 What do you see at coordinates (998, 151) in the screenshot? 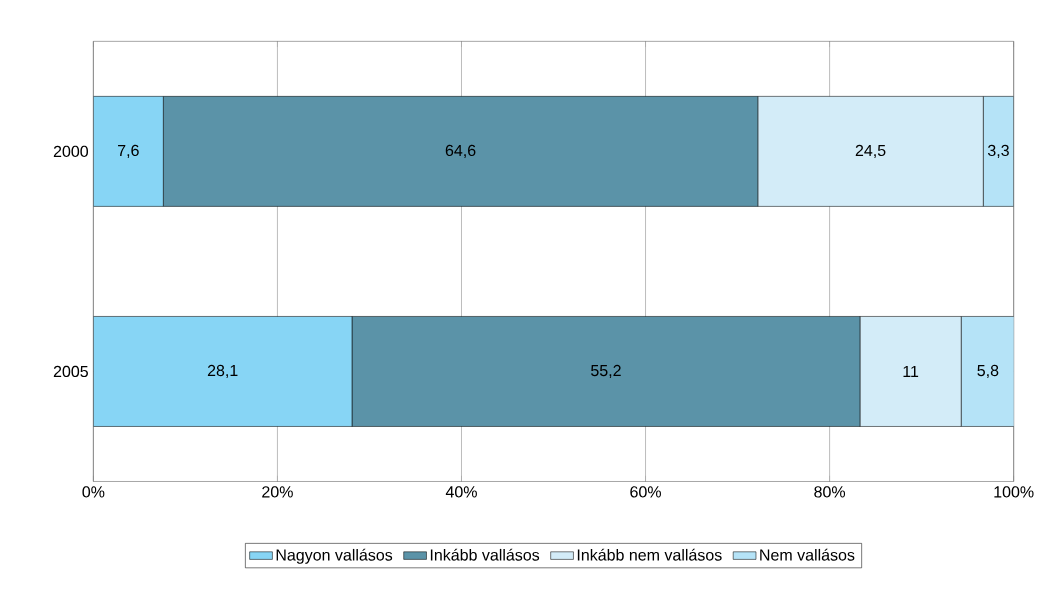
I see `data-label: 3,3` at bounding box center [998, 151].